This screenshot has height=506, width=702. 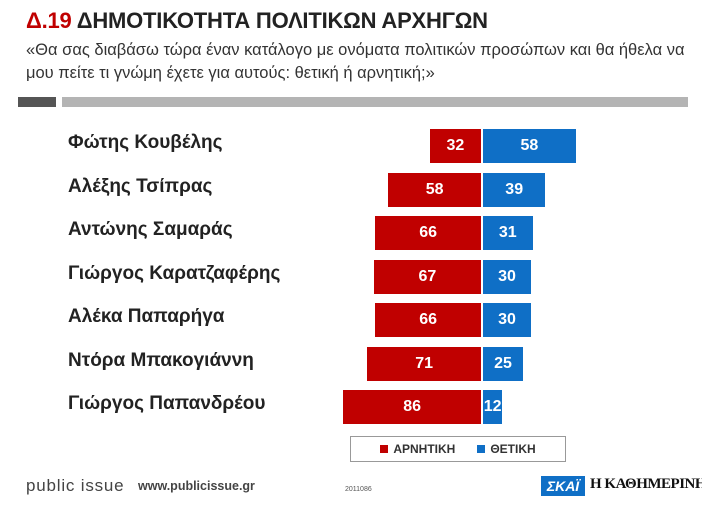 I want to click on chart-row: Φώτης Κουβέλης 32 58, so click(x=351, y=146).